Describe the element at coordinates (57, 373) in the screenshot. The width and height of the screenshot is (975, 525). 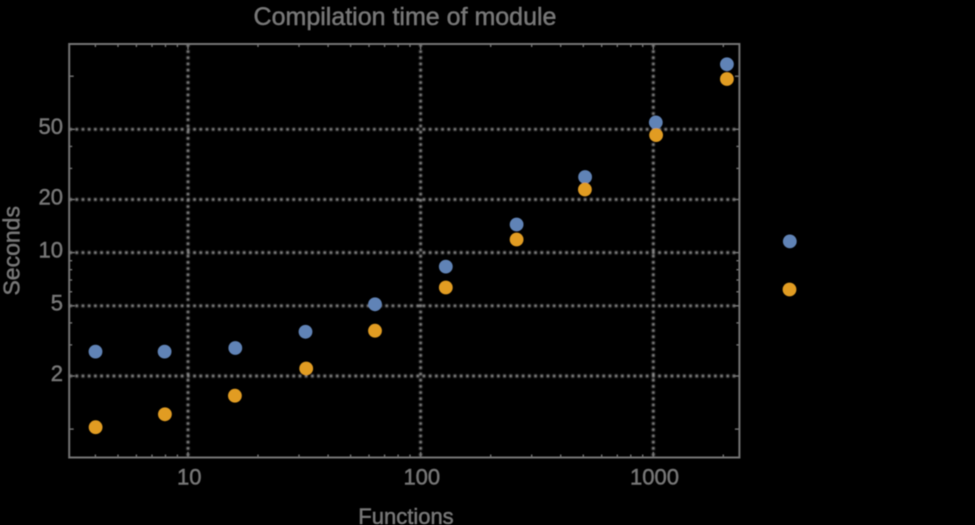
I see `svg-text: 2` at that location.